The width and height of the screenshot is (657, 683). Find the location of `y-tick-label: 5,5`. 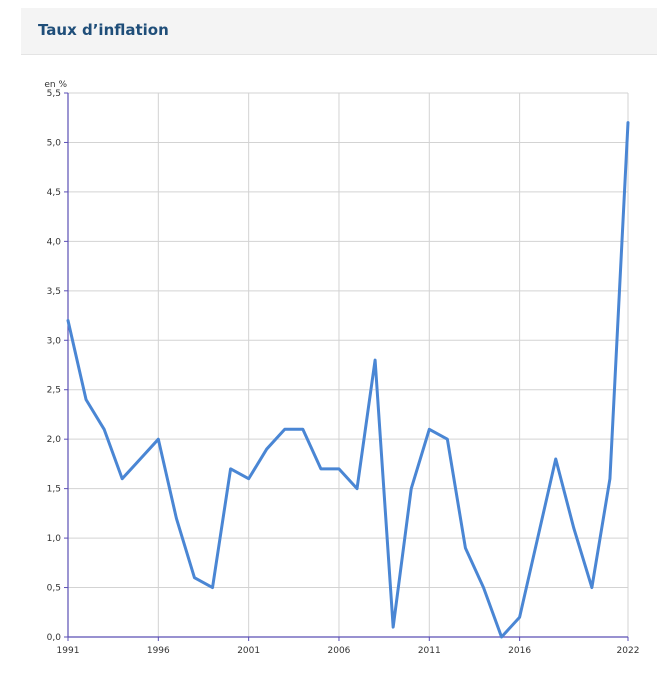

y-tick-label: 5,5 is located at coordinates (54, 94).